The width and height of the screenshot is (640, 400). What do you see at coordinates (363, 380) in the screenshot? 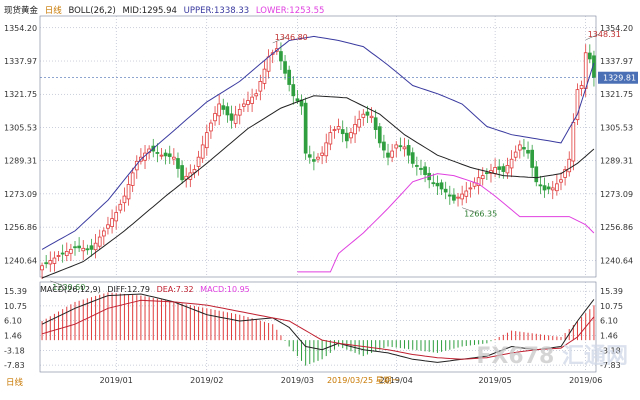
I see `cursor-date-label: 2019/03/25 星期一` at bounding box center [363, 380].